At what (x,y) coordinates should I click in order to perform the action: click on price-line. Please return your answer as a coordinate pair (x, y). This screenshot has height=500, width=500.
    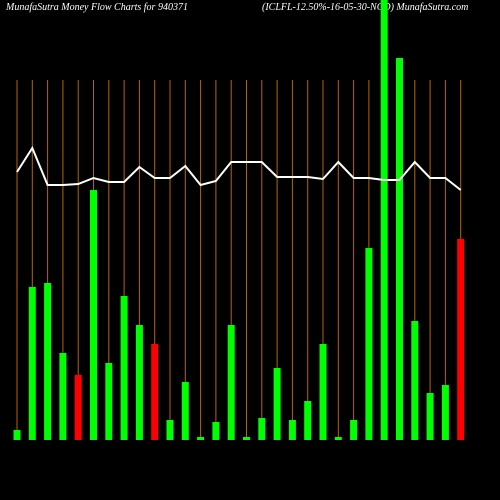
    Looking at the image, I should click on (239, 168).